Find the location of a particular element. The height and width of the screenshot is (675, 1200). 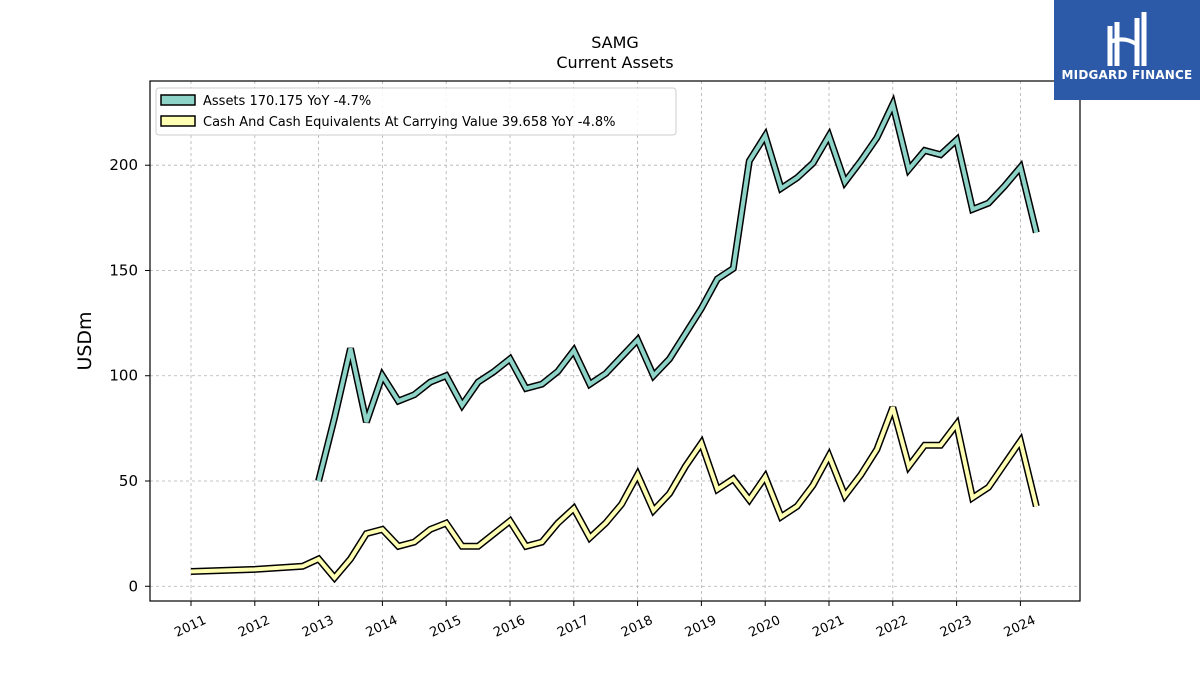

x-tick-label: 2015 is located at coordinates (446, 627).